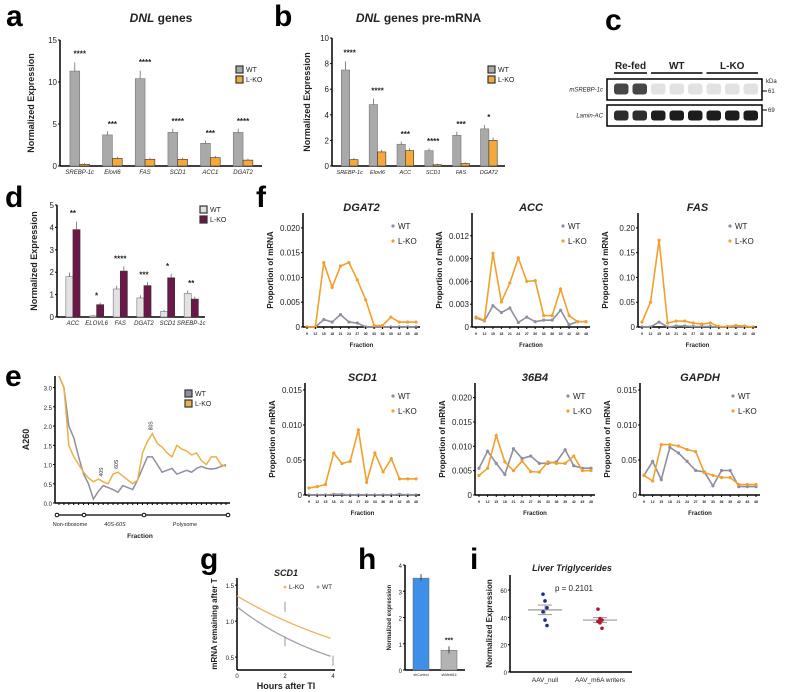 The height and width of the screenshot is (692, 800). What do you see at coordinates (230, 623) in the screenshot?
I see `y-tick-label: 1.0` at bounding box center [230, 623].